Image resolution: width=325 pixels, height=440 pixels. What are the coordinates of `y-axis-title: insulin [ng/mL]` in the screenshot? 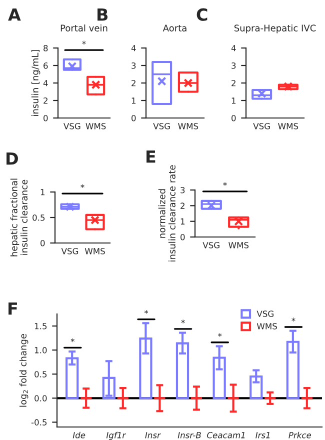 It's located at (35, 83).